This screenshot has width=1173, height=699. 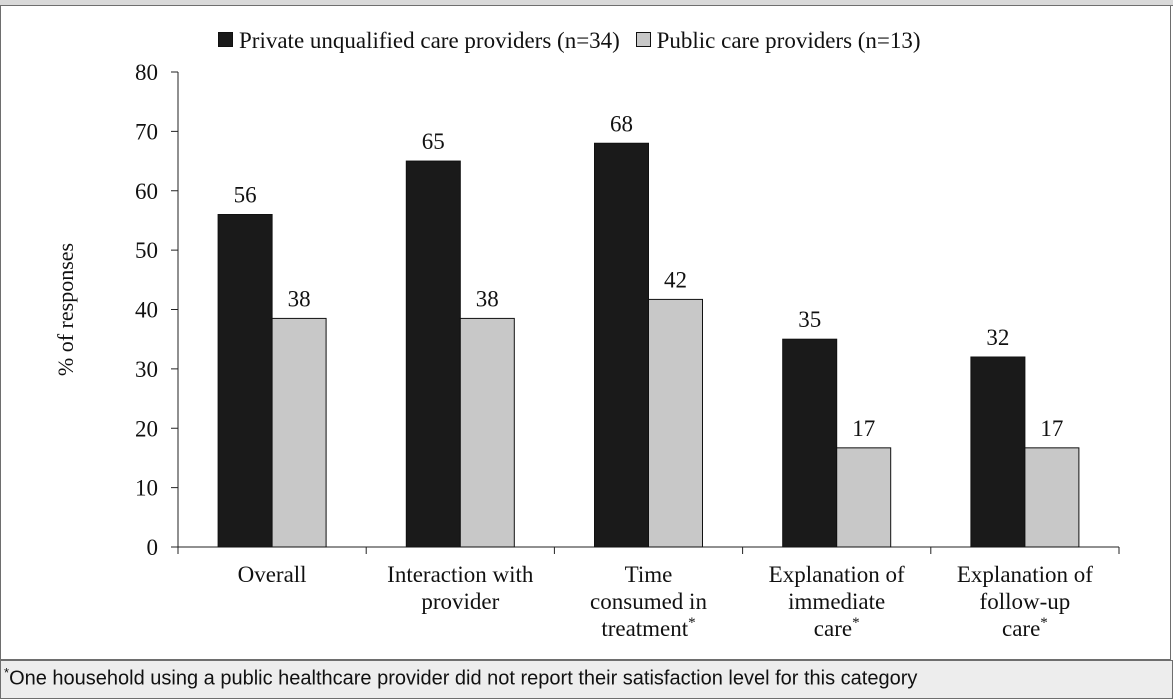 What do you see at coordinates (146, 250) in the screenshot?
I see `y-tick-label: 50` at bounding box center [146, 250].